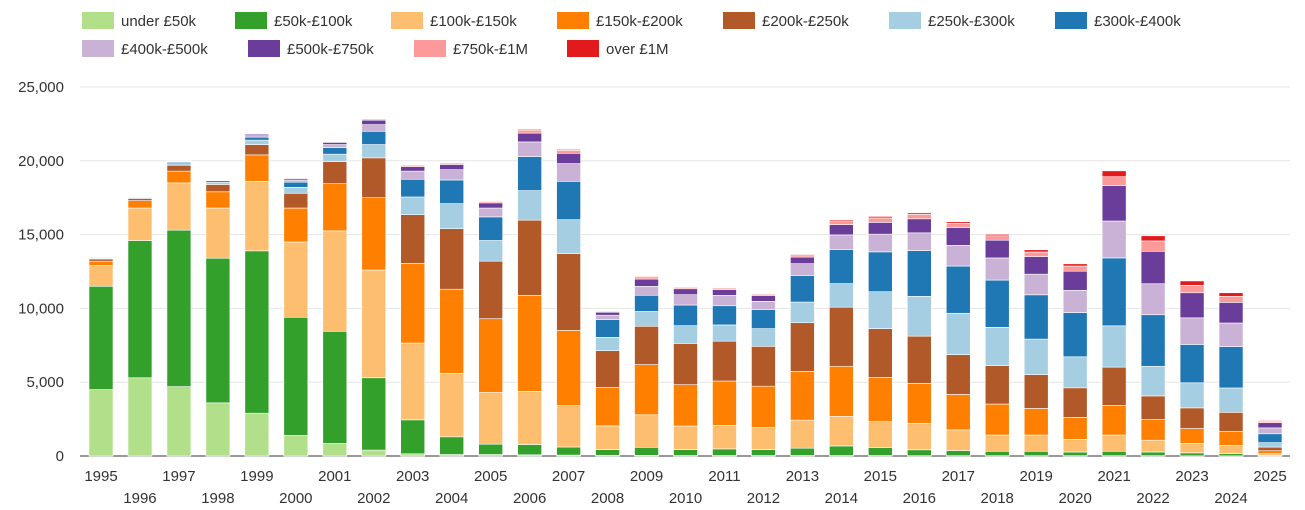 This screenshot has width=1305, height=510. Describe the element at coordinates (841, 498) in the screenshot. I see `x-tick-label: 2014` at that location.